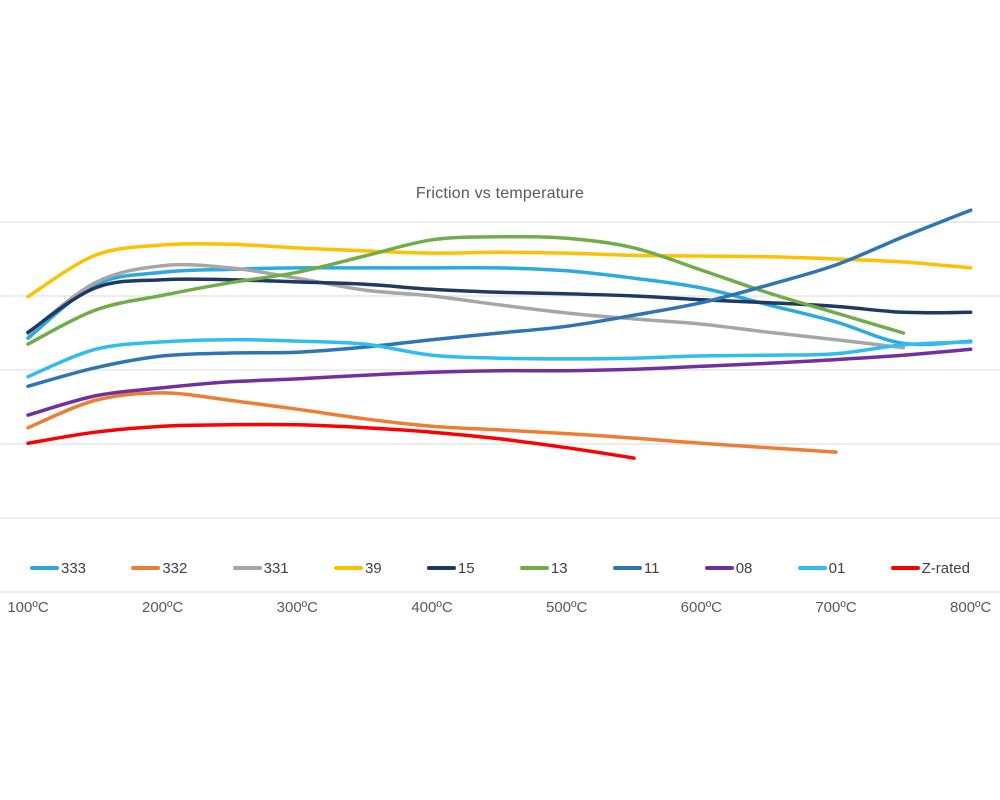  I want to click on legend-item-01: 01, so click(821, 568).